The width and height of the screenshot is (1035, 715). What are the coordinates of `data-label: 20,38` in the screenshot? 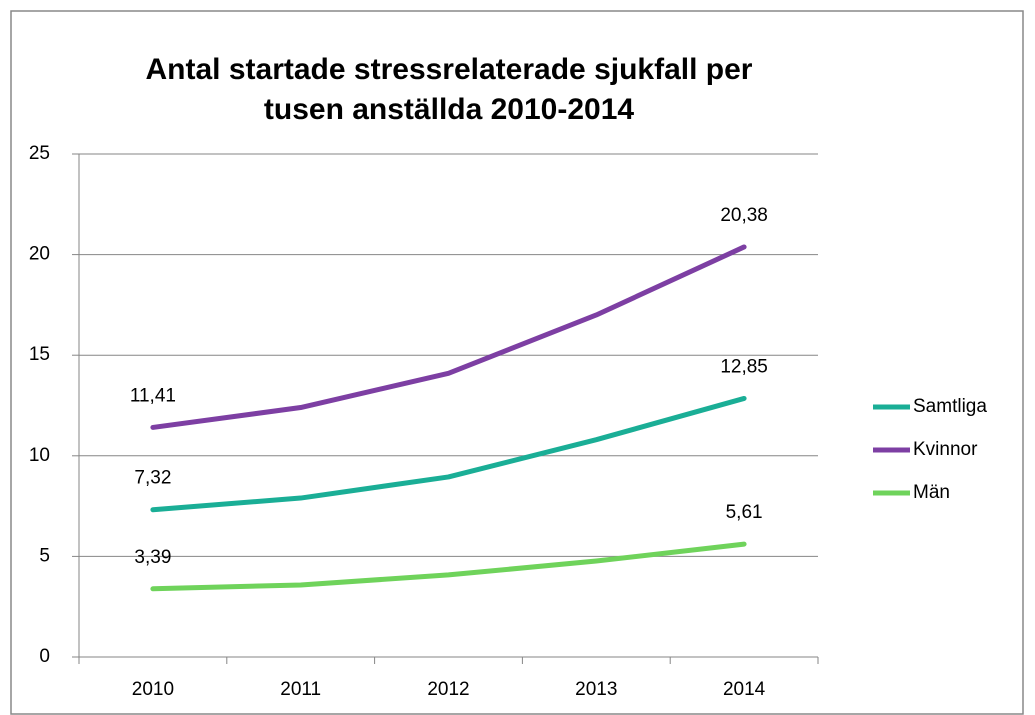 It's located at (744, 215).